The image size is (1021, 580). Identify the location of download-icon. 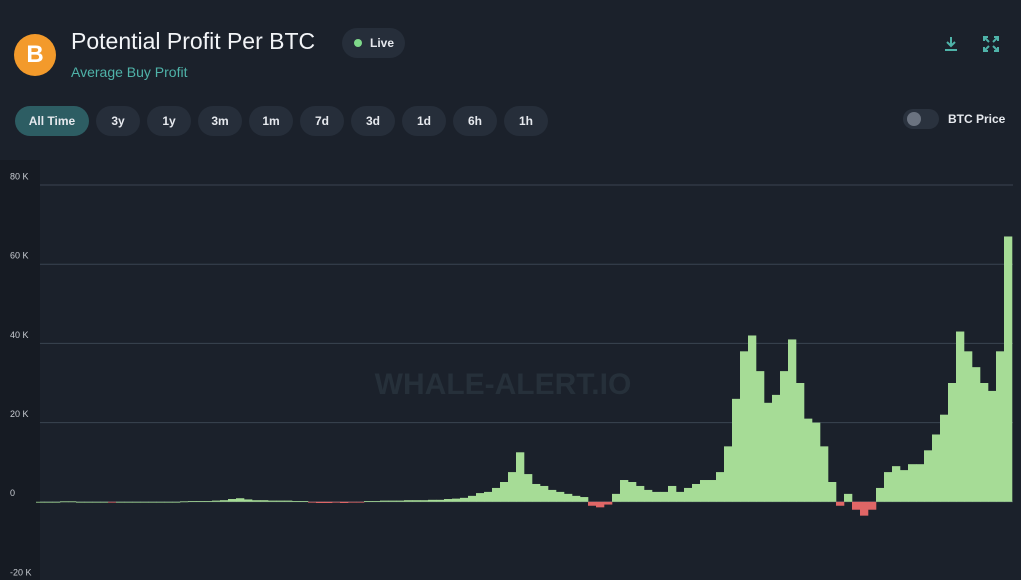
(951, 44).